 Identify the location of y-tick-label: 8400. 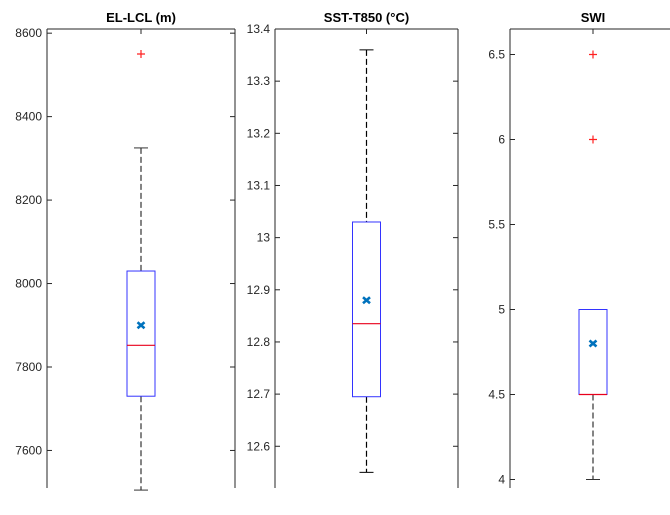
(28, 117).